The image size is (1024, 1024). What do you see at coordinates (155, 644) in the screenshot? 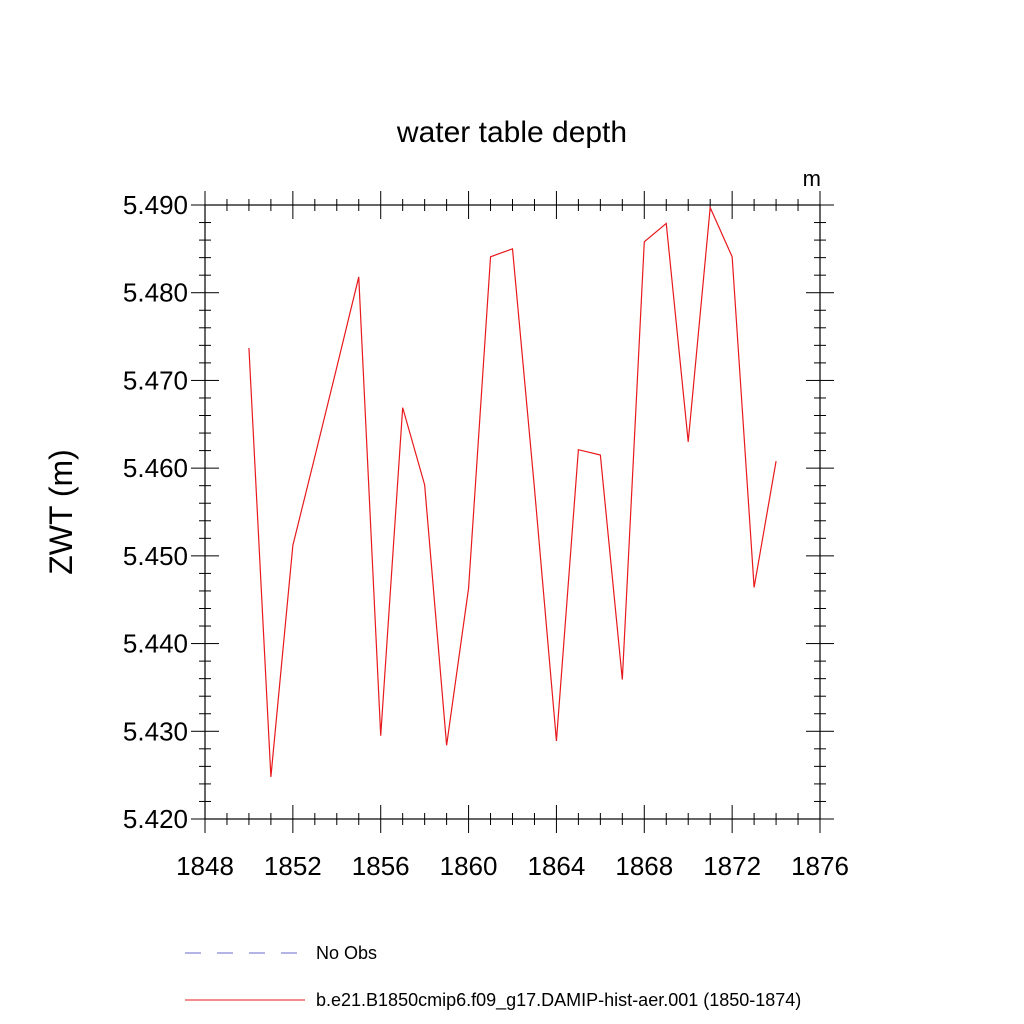
I see `y-tick-label: 5.440` at bounding box center [155, 644].